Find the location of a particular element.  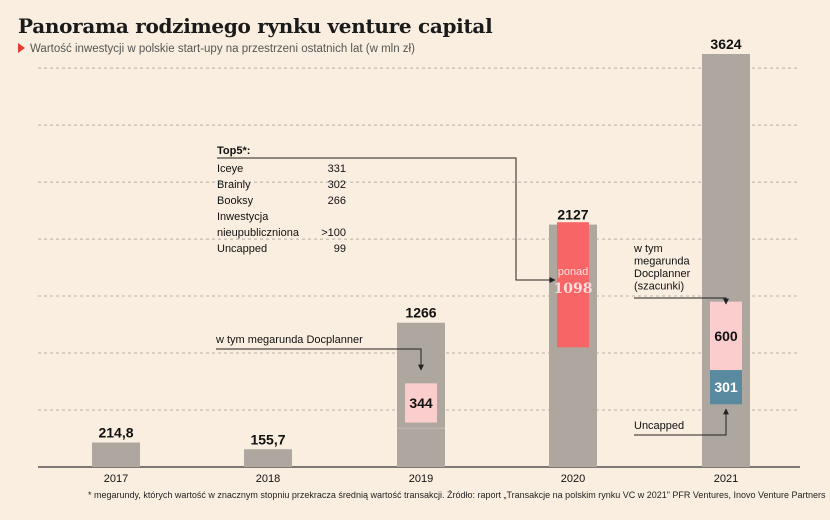

top5-value: 99 is located at coordinates (340, 249).